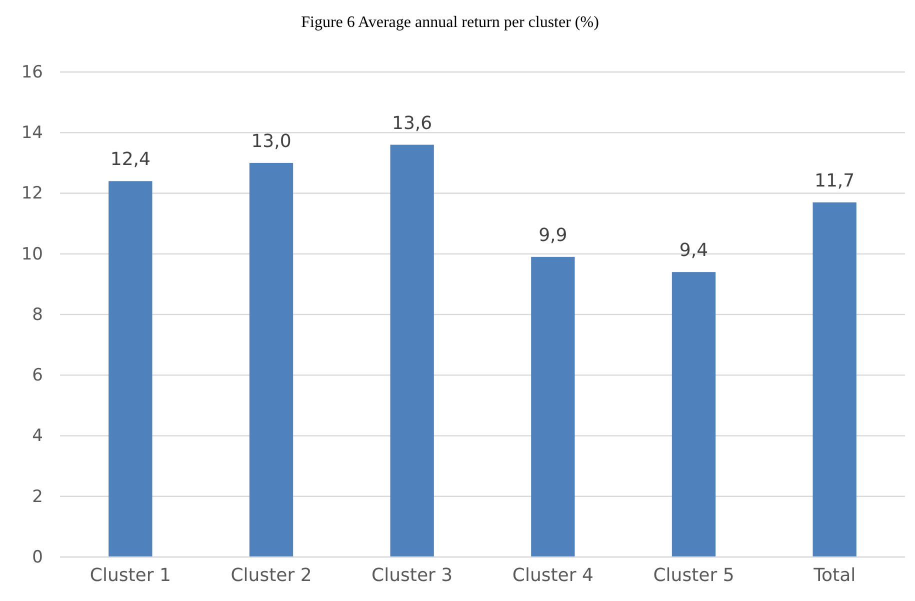 Image resolution: width=915 pixels, height=601 pixels. Describe the element at coordinates (37, 557) in the screenshot. I see `y-tick-label: 0` at that location.